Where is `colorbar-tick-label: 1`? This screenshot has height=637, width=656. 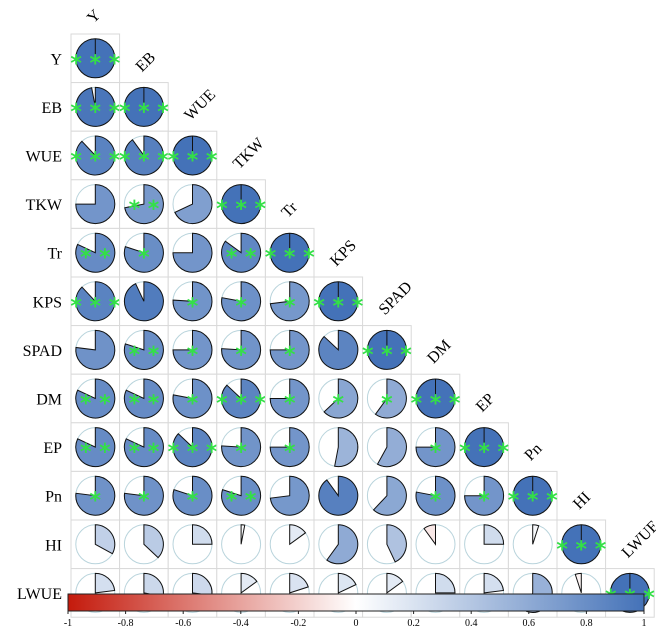 colorbar-tick-label: 1 is located at coordinates (644, 623).